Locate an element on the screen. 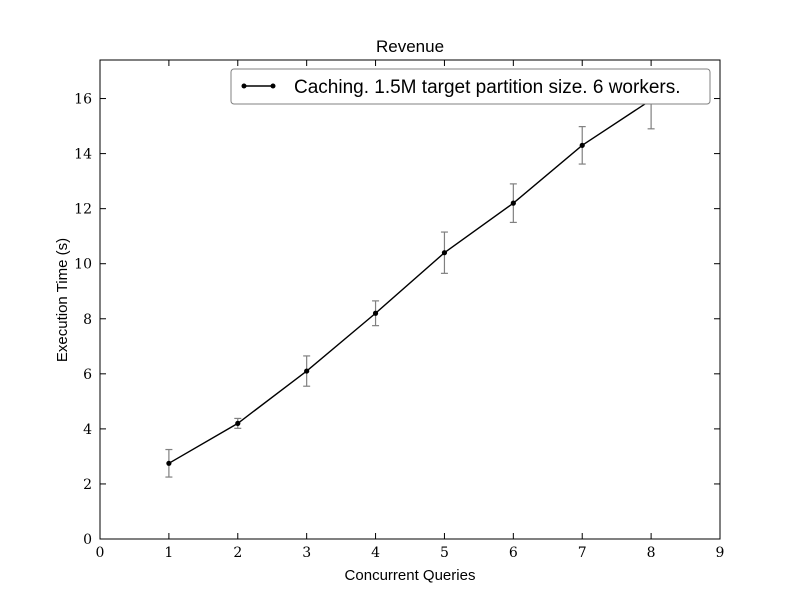 The width and height of the screenshot is (800, 600). x-tick-label: 0 is located at coordinates (100, 553).